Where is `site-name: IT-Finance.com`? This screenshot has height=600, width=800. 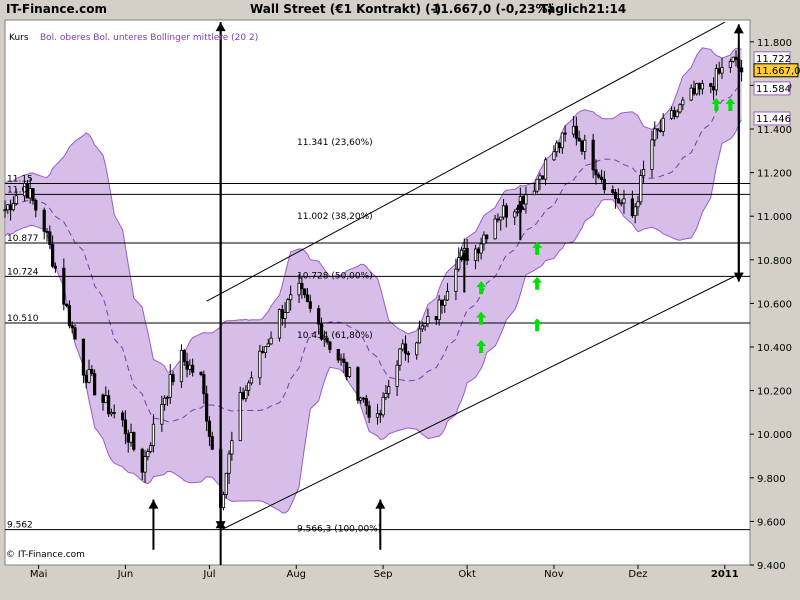
site-name: IT-Finance.com is located at coordinates (56, 9).